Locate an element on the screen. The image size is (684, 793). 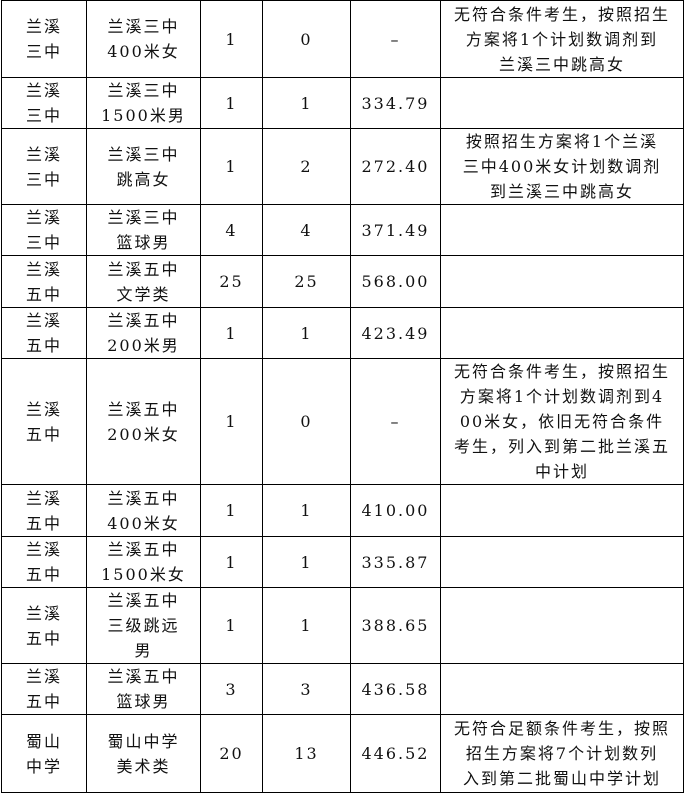
min-score-cell: 371.49 is located at coordinates (395, 230).